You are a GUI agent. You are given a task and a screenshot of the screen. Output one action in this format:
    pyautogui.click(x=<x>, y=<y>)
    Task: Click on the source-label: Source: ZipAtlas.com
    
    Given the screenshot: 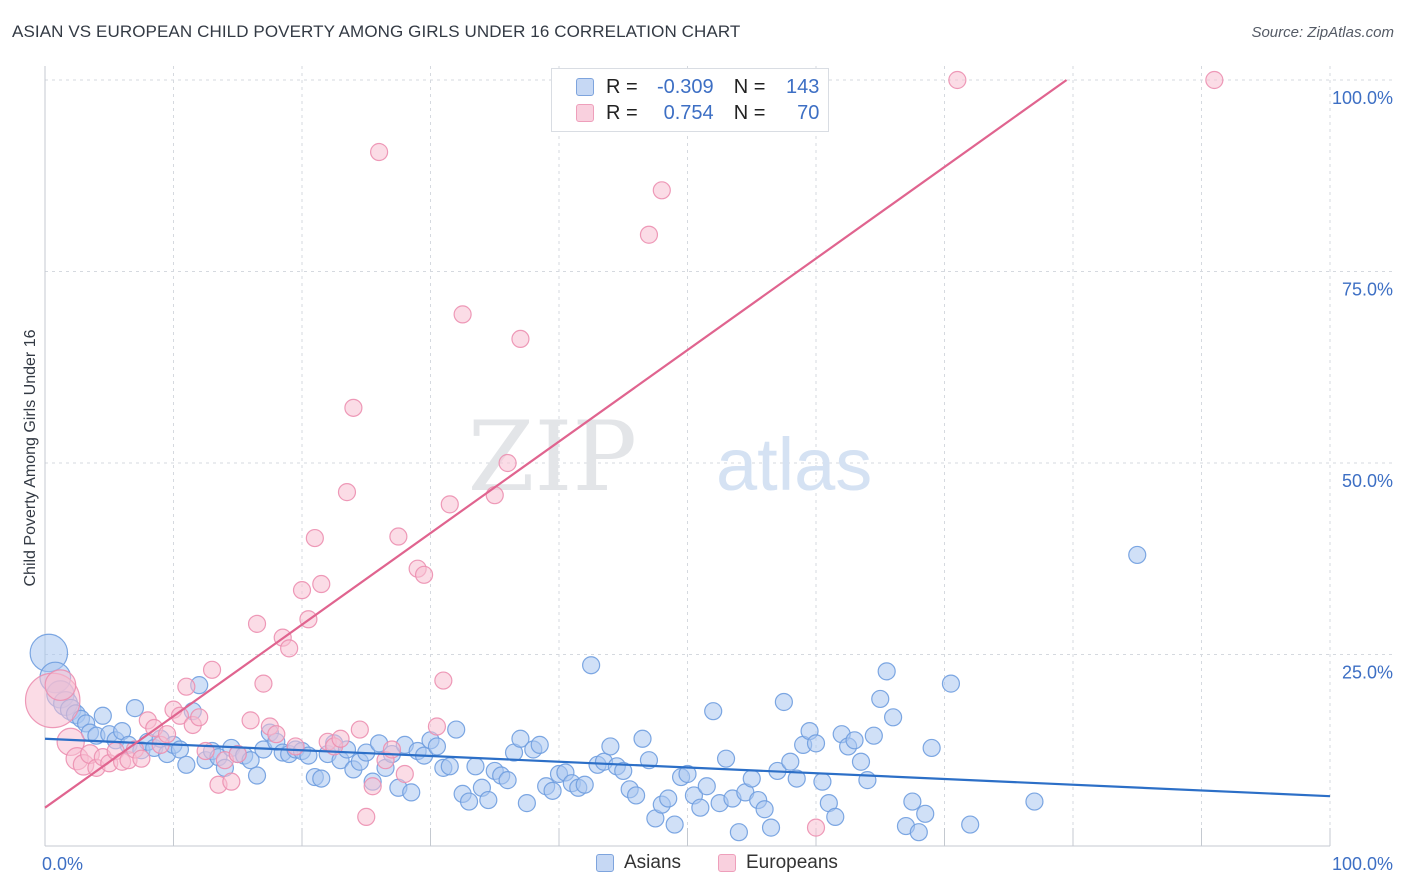 What is the action you would take?
    pyautogui.click(x=1322, y=32)
    